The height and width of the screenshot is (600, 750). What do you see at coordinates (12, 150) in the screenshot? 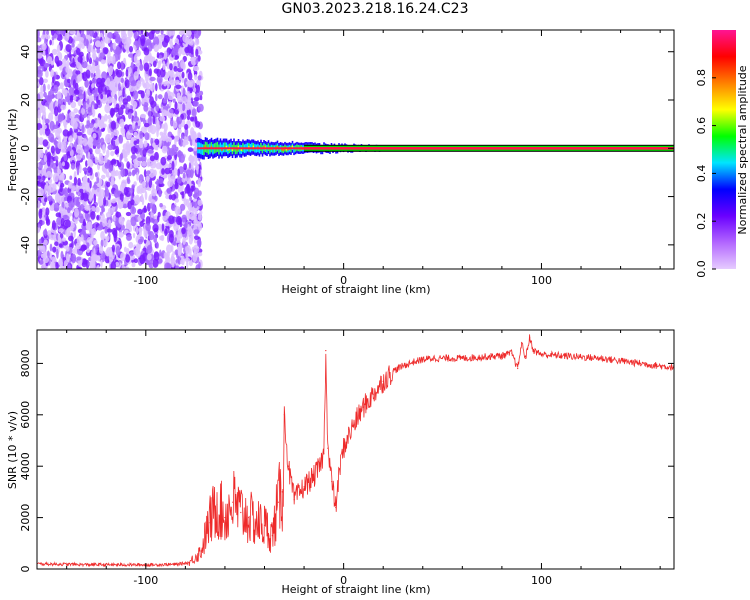
I see `spectrogram-y-axis-title: Frequency (Hz)` at bounding box center [12, 150].